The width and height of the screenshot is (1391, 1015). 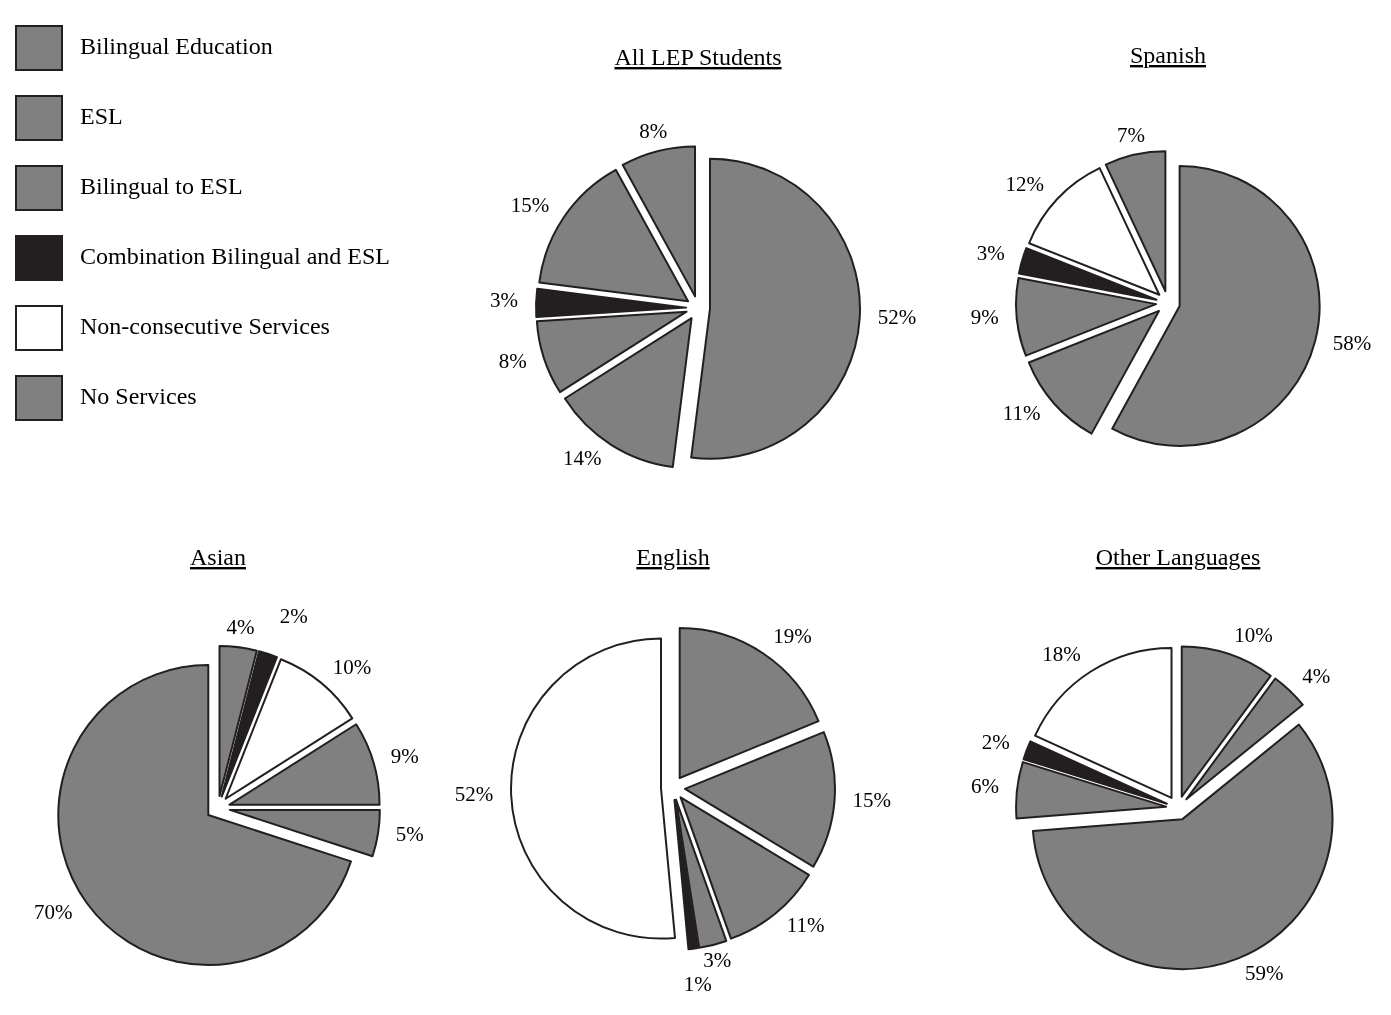 I want to click on chart-title: Asian, so click(x=218, y=557).